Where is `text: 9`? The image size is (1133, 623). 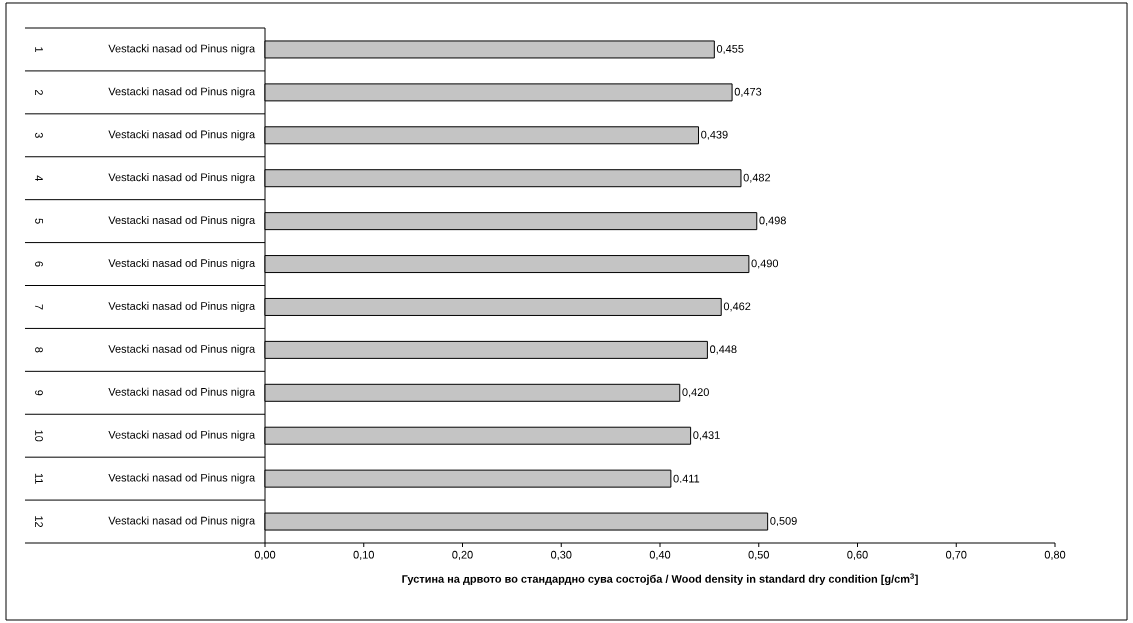
text: 9 is located at coordinates (39, 393).